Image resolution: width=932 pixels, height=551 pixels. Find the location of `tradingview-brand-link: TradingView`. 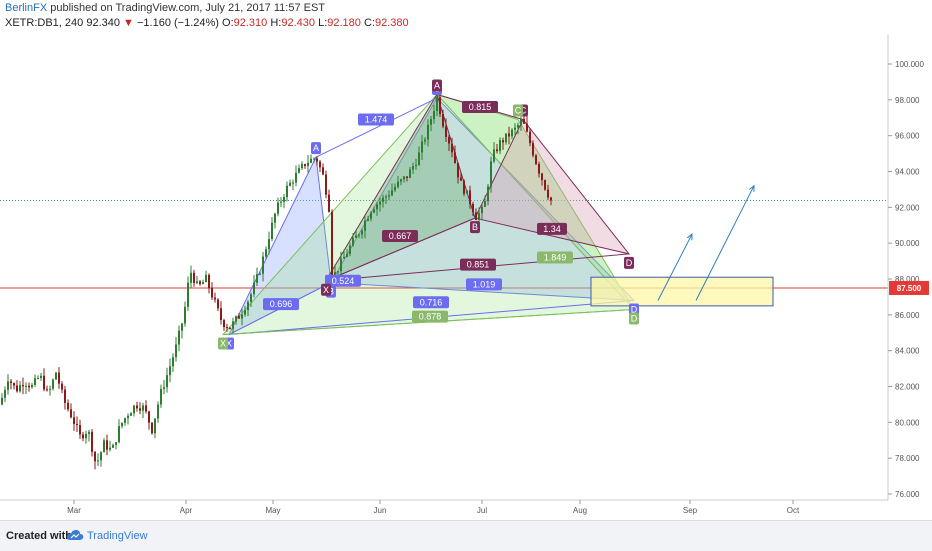

tradingview-brand-link: TradingView is located at coordinates (117, 536).